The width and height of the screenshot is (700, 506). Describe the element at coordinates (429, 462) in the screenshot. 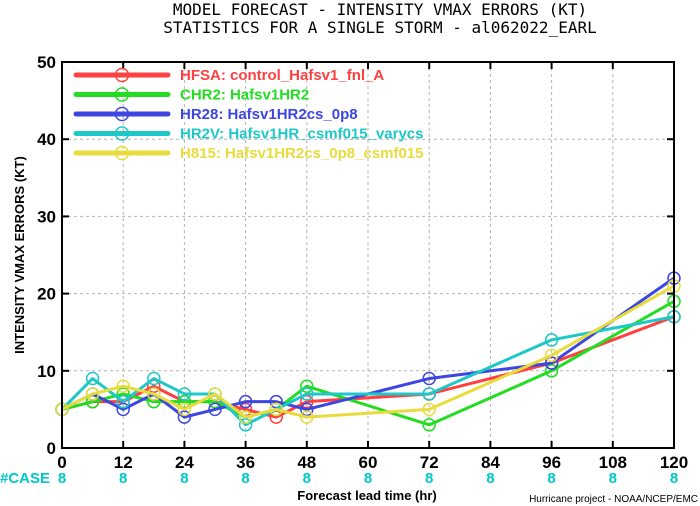

I see `x-tick-label: 72` at that location.